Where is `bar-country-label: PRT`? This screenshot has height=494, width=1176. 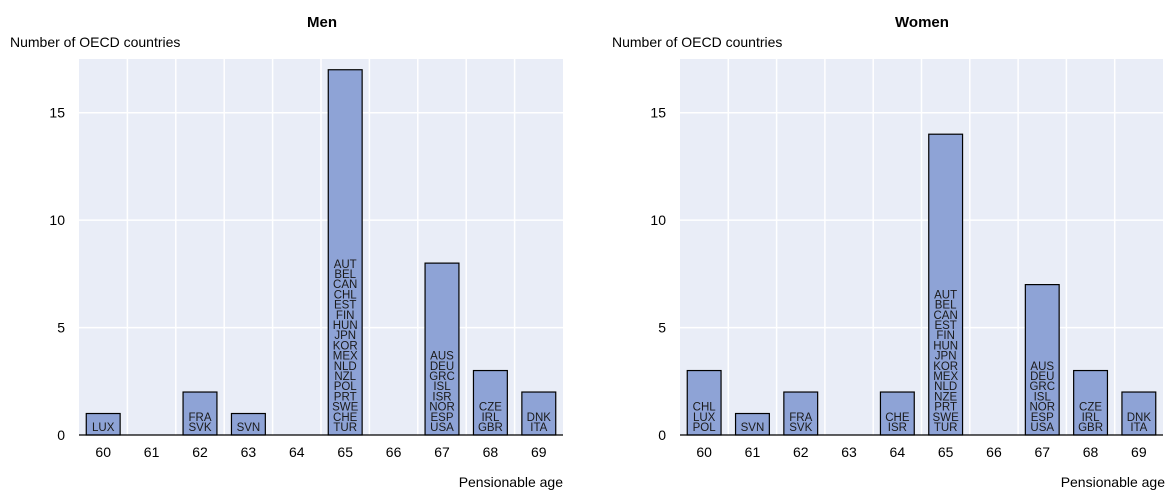
bar-country-label: PRT is located at coordinates (345, 397).